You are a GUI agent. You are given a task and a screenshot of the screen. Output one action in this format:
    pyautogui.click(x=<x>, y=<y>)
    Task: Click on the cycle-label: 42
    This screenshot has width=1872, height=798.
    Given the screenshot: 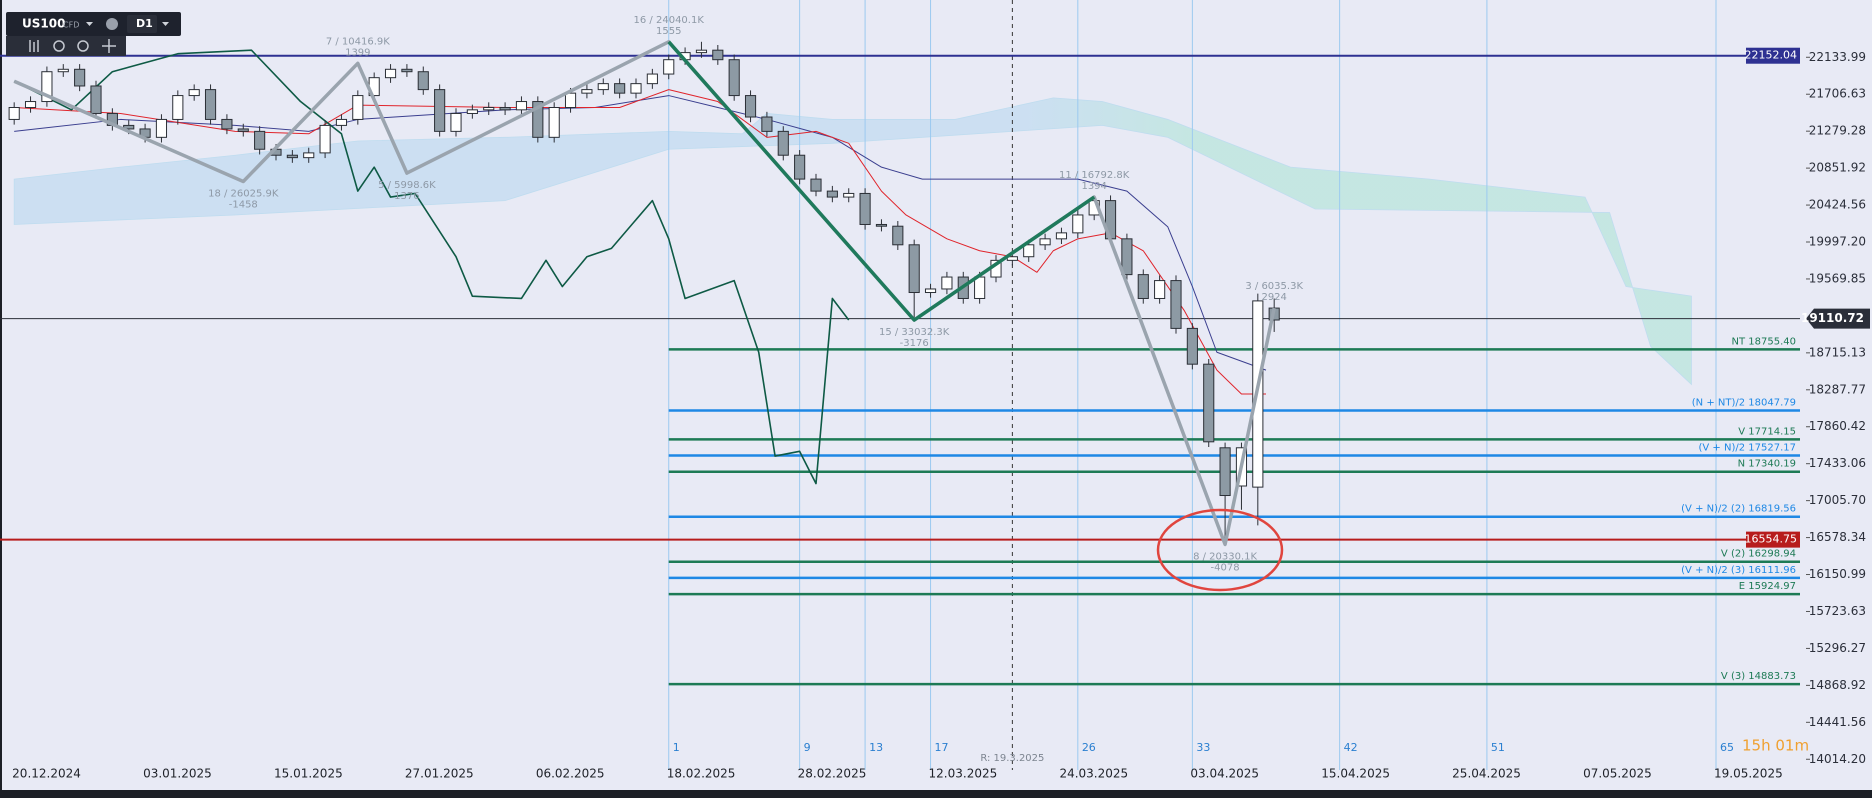 What is the action you would take?
    pyautogui.click(x=1351, y=747)
    